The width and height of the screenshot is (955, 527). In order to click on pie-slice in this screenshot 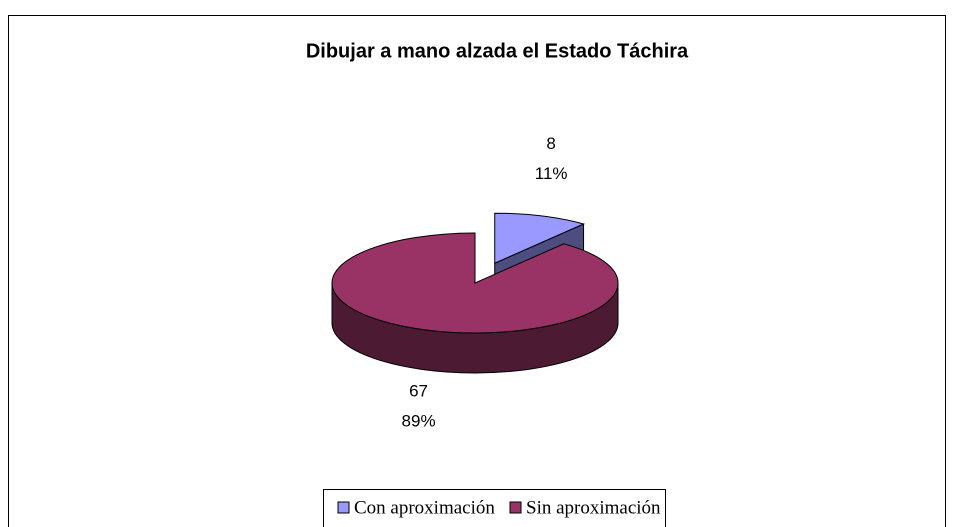, I will do `click(475, 303)`.